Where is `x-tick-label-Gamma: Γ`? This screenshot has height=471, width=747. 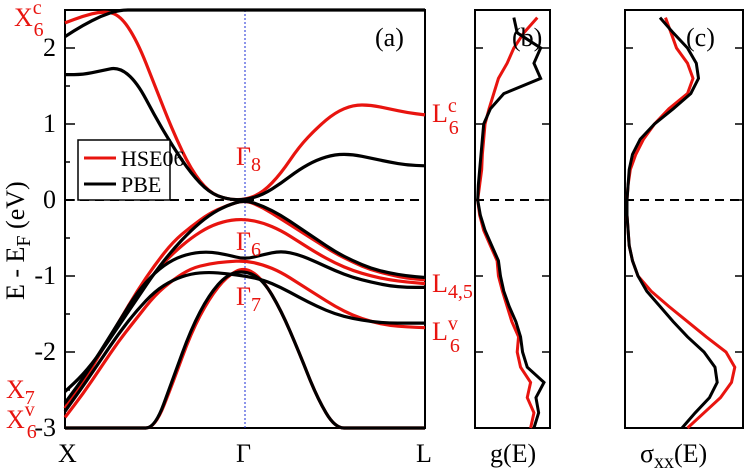 x-tick-label-Gamma: Γ is located at coordinates (243, 453).